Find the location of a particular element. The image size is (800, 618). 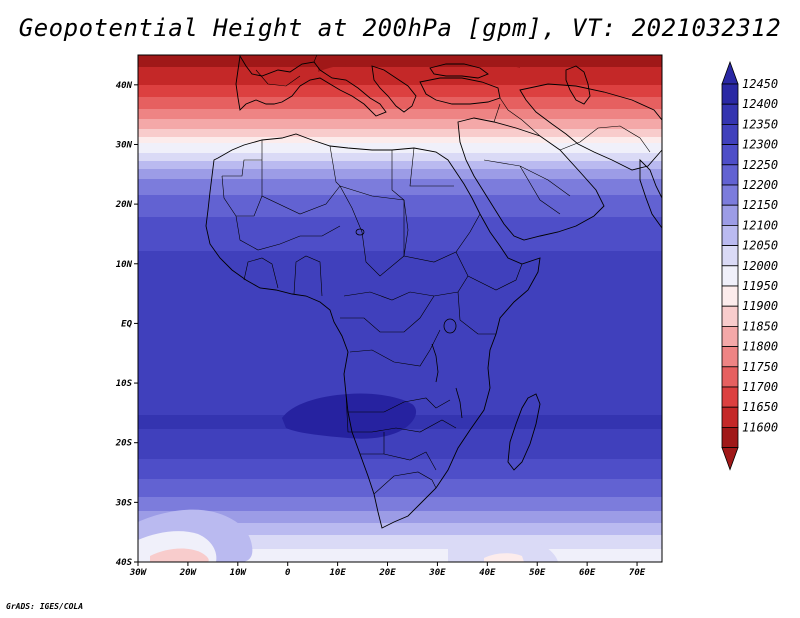

lon-tick-label: 30E is located at coordinates (437, 573).